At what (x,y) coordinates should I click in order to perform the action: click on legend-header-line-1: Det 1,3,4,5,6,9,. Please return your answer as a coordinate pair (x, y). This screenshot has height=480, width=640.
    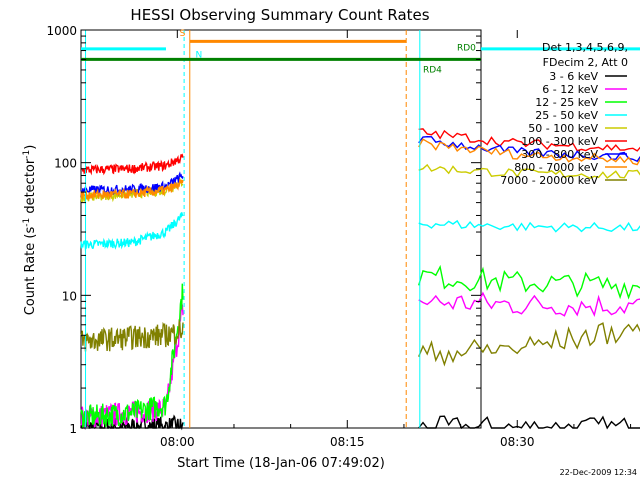
    Looking at the image, I should click on (585, 47).